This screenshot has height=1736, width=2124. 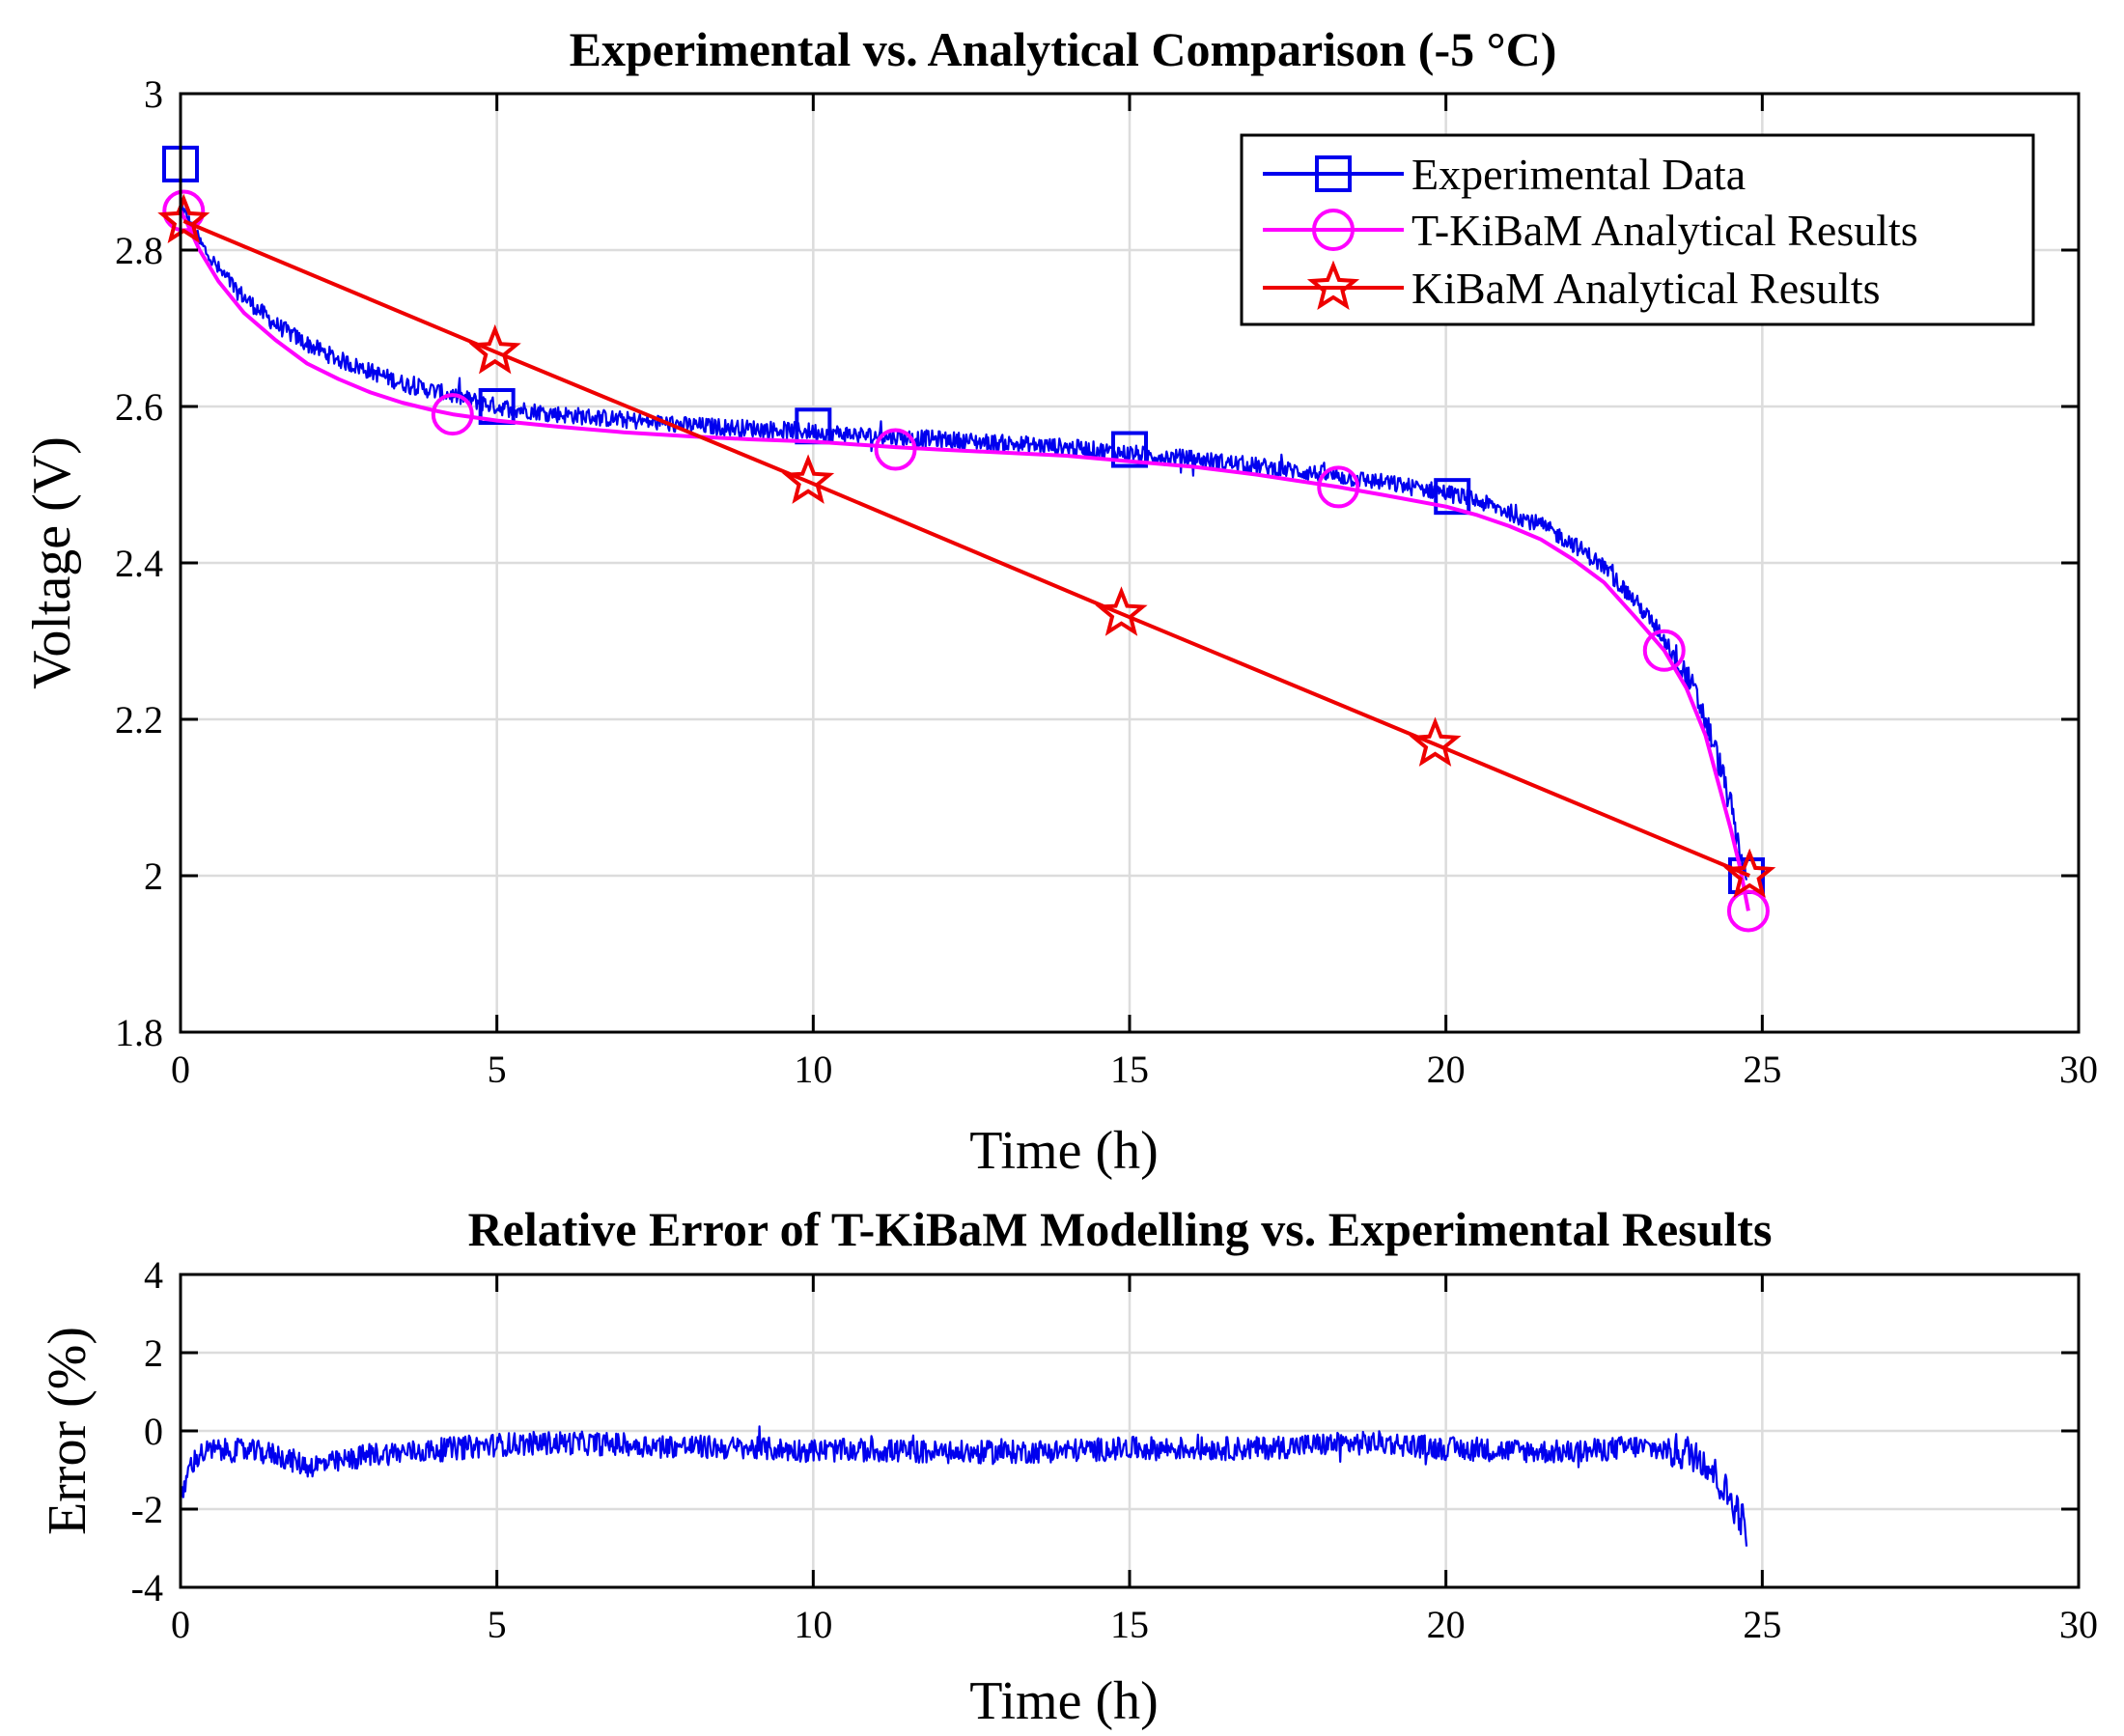 What do you see at coordinates (139, 407) in the screenshot?
I see `voltage-plot-y-tick-label: 2.6` at bounding box center [139, 407].